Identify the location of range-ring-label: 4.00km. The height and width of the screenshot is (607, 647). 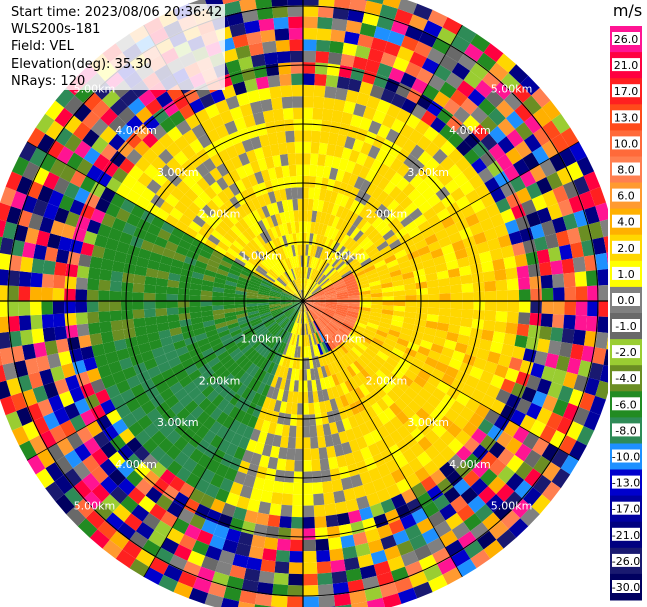
(470, 130).